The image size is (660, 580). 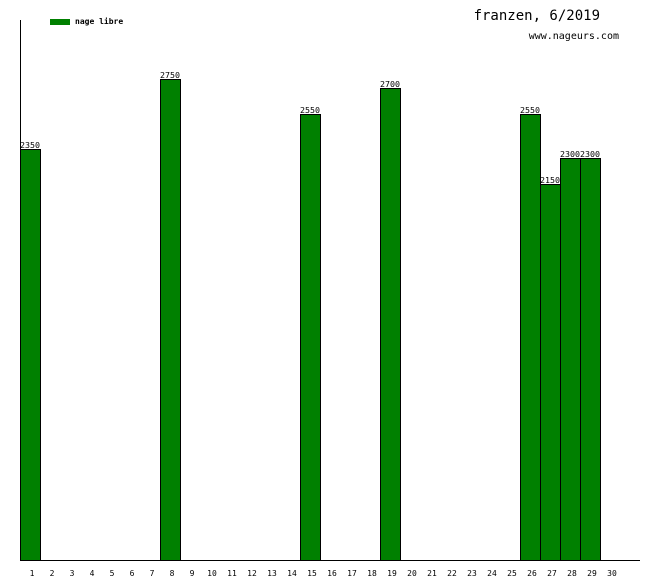 I want to click on x-tick-label: 13, so click(x=272, y=573).